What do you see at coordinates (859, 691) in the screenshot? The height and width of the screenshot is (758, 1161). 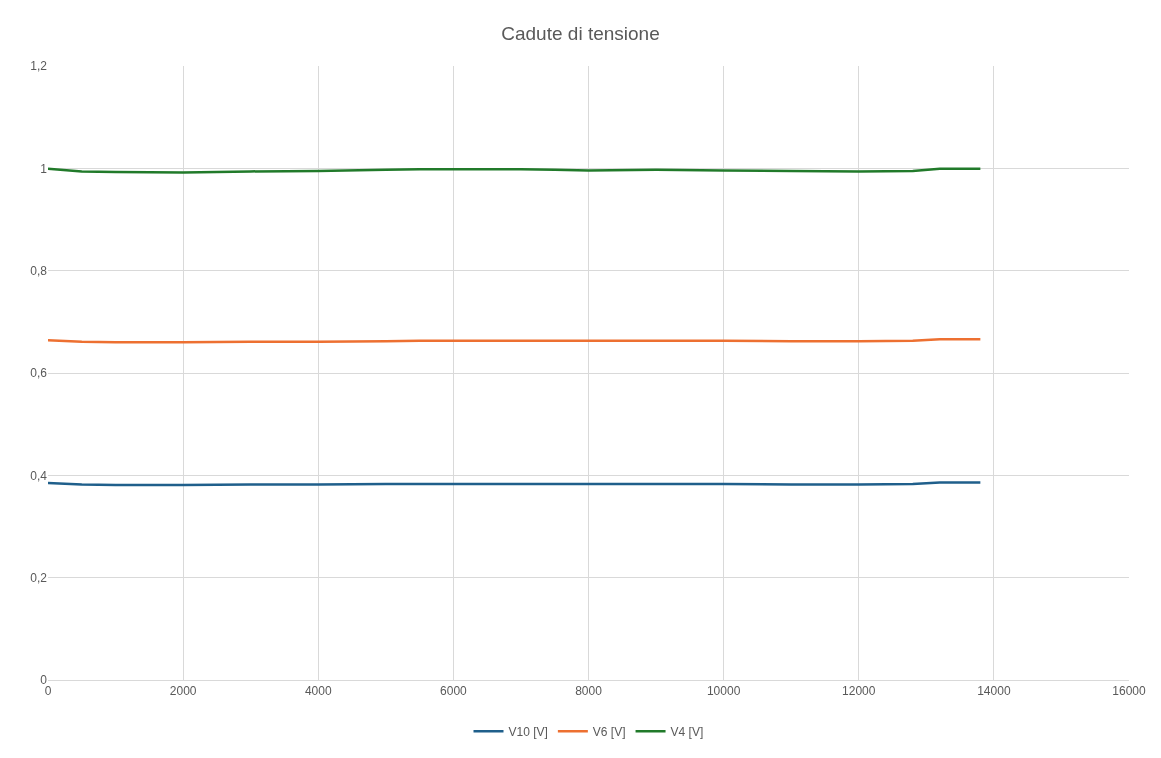 I see `x-tick-label: 12000` at bounding box center [859, 691].